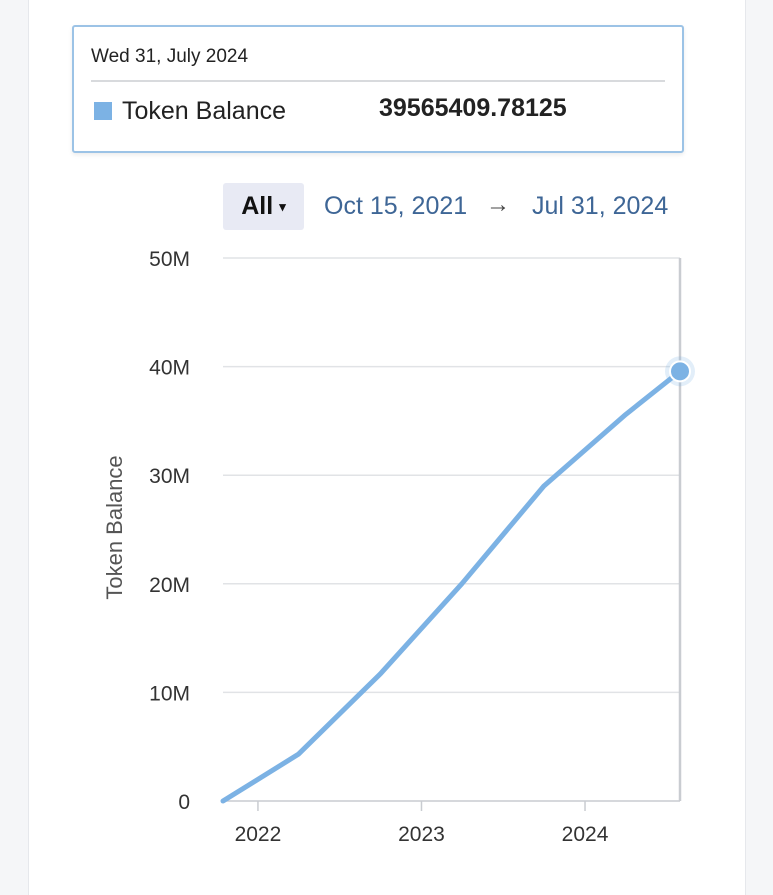 The height and width of the screenshot is (895, 773). Describe the element at coordinates (258, 834) in the screenshot. I see `x-tick-label: 2022` at that location.